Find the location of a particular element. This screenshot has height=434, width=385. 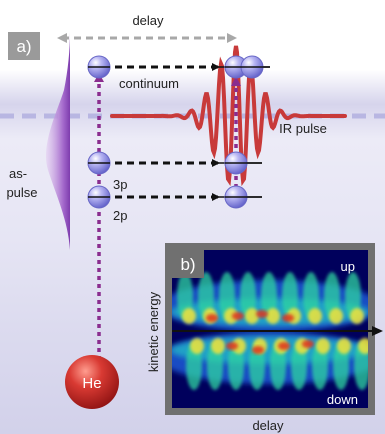

panel-b-tag-box is located at coordinates (188, 264).